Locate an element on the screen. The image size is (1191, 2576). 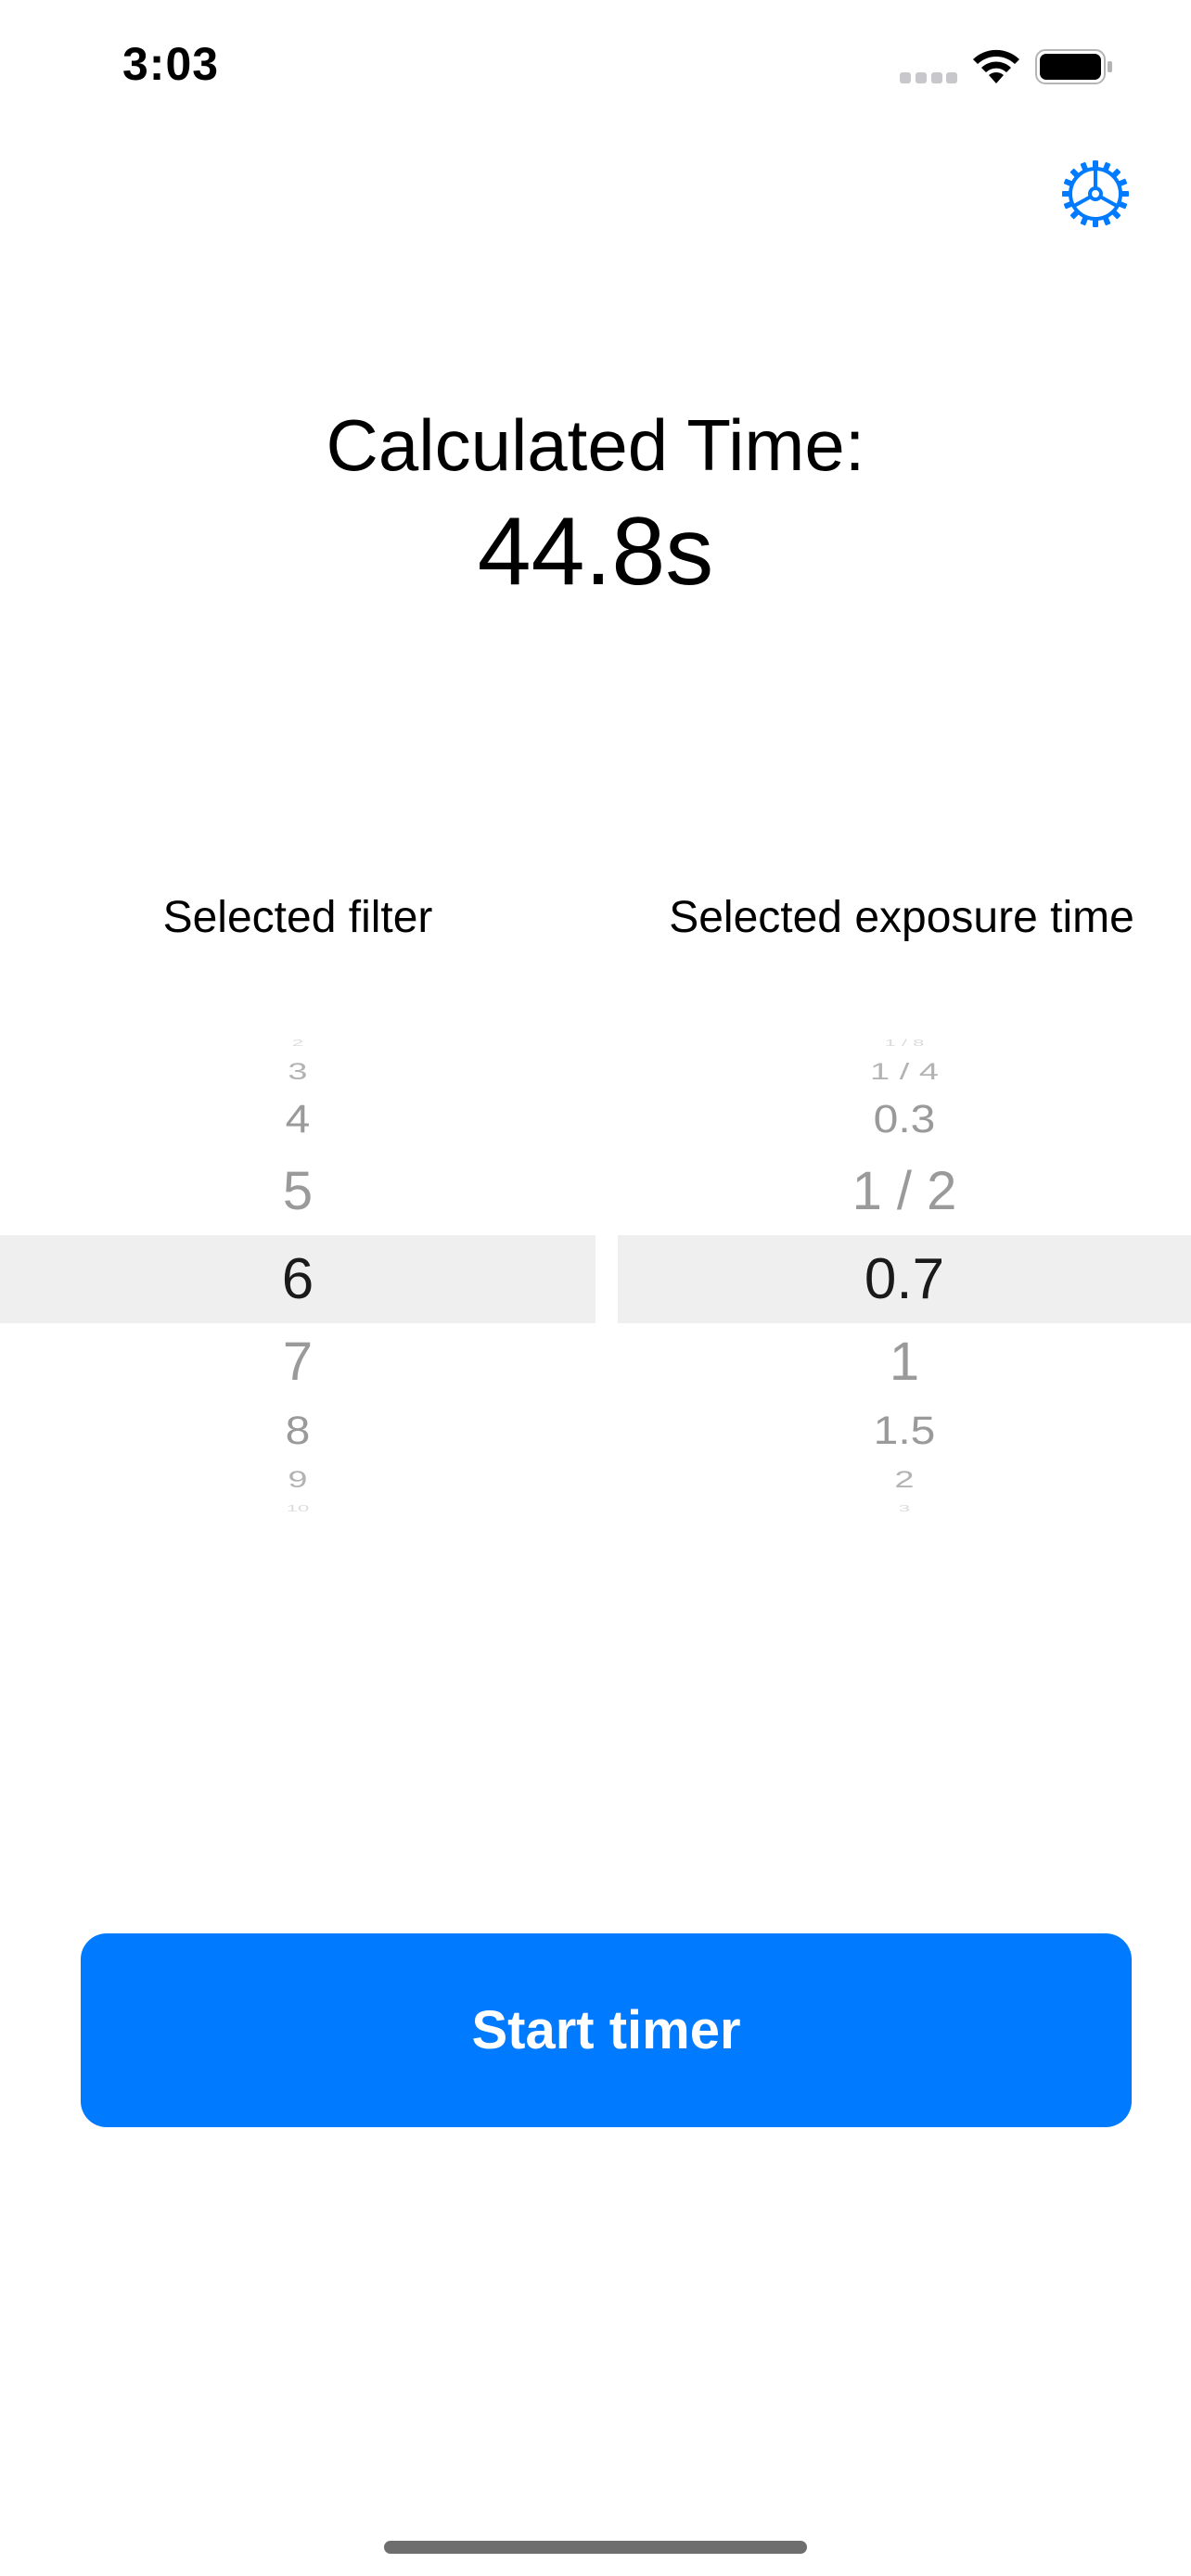
picker-item: 10 is located at coordinates (298, 1508).